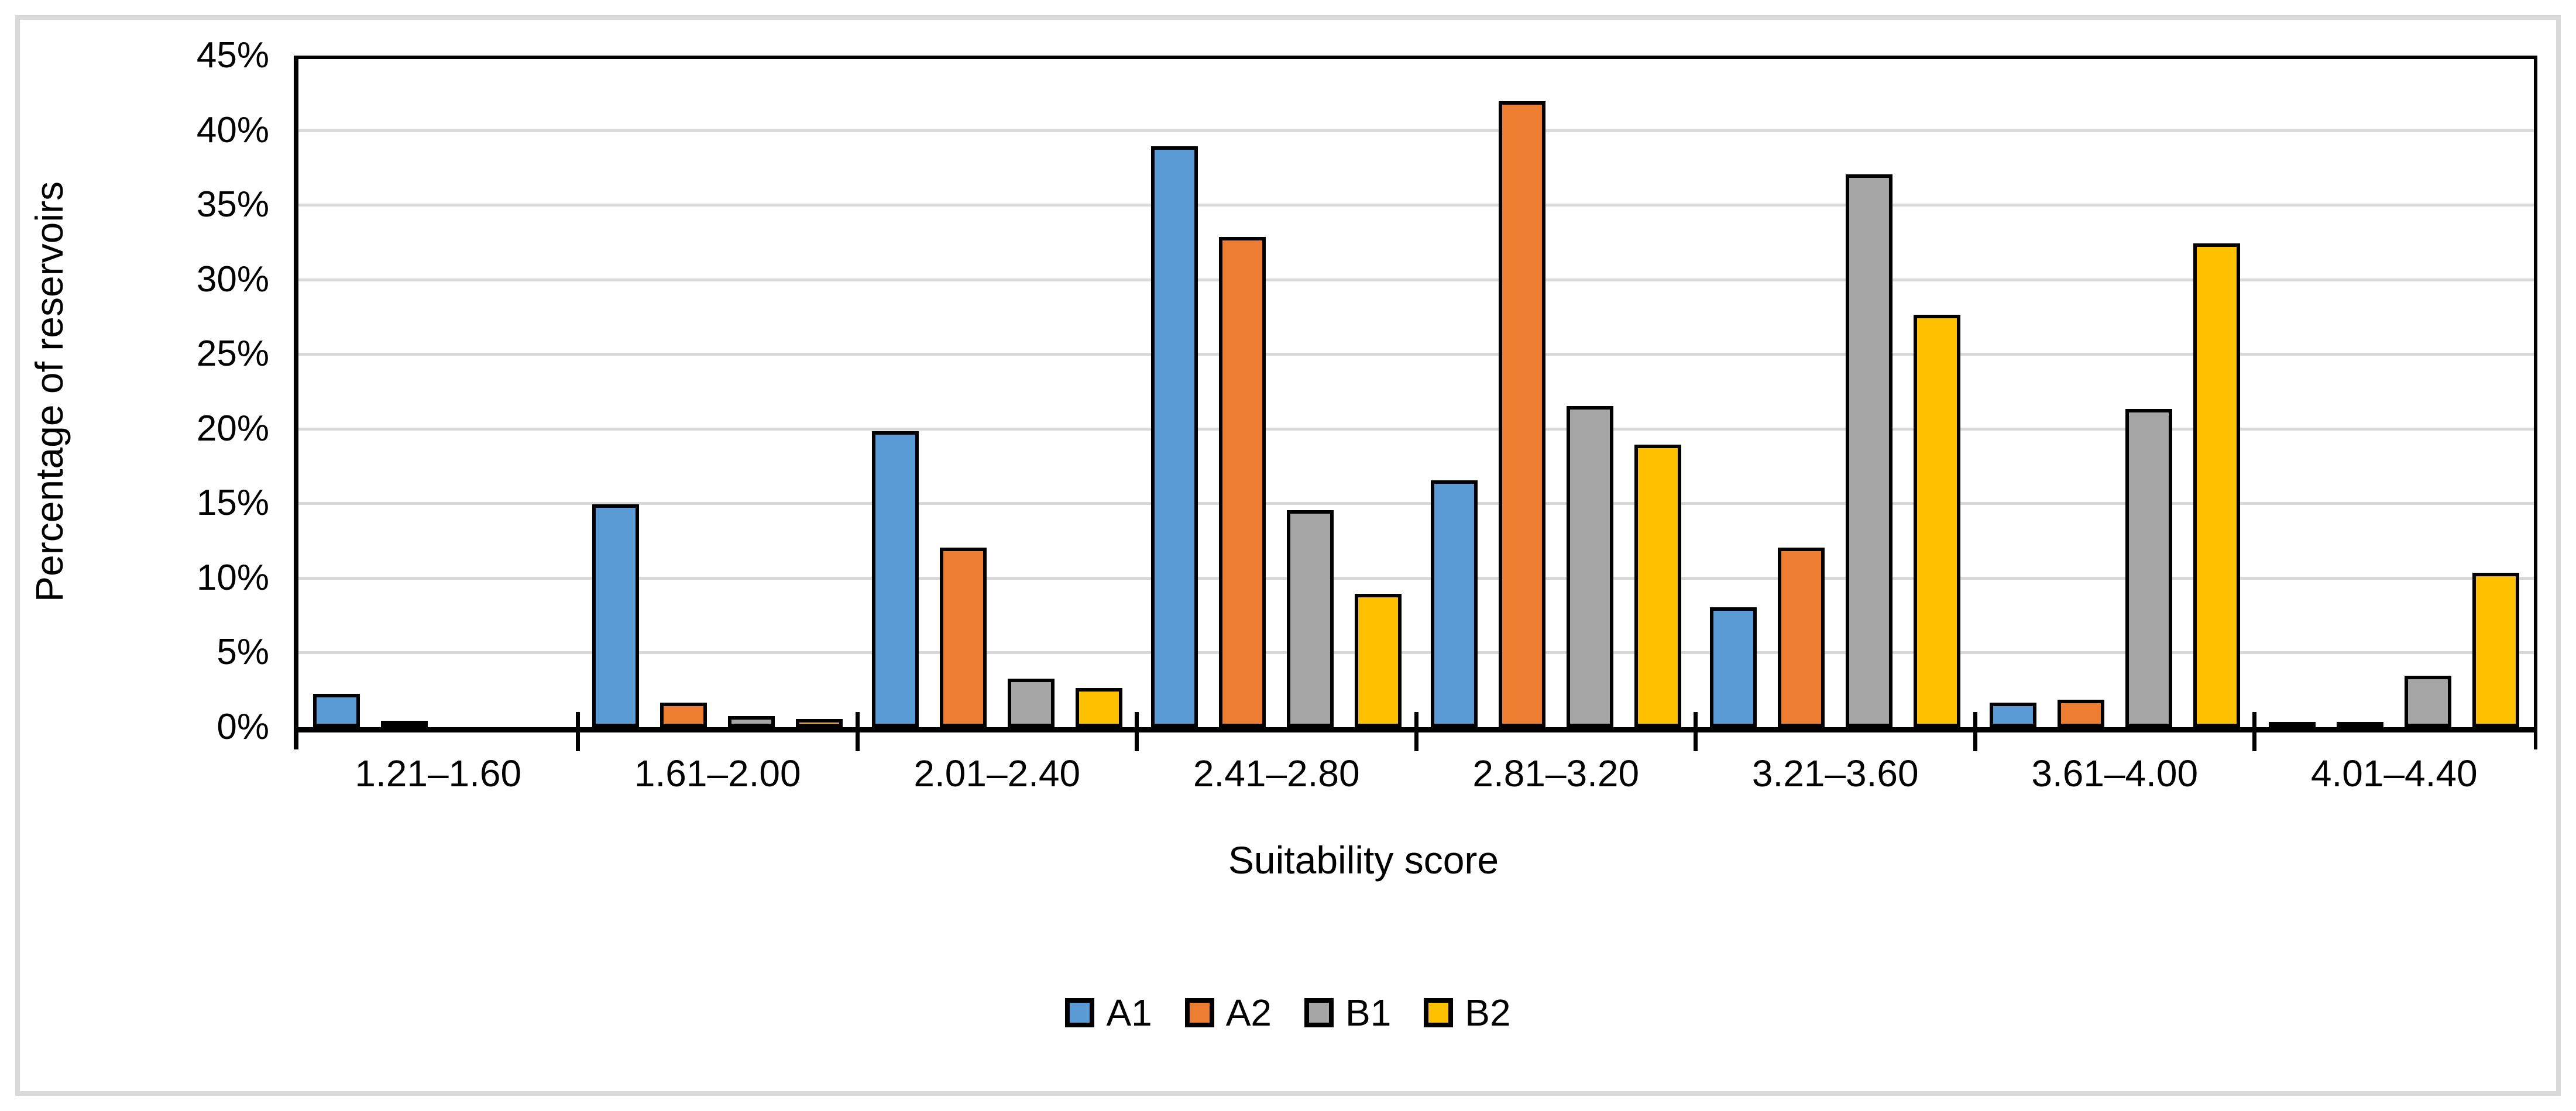 This screenshot has height=1111, width=2576. Describe the element at coordinates (1248, 1013) in the screenshot. I see `legend-label-a2: A2` at that location.